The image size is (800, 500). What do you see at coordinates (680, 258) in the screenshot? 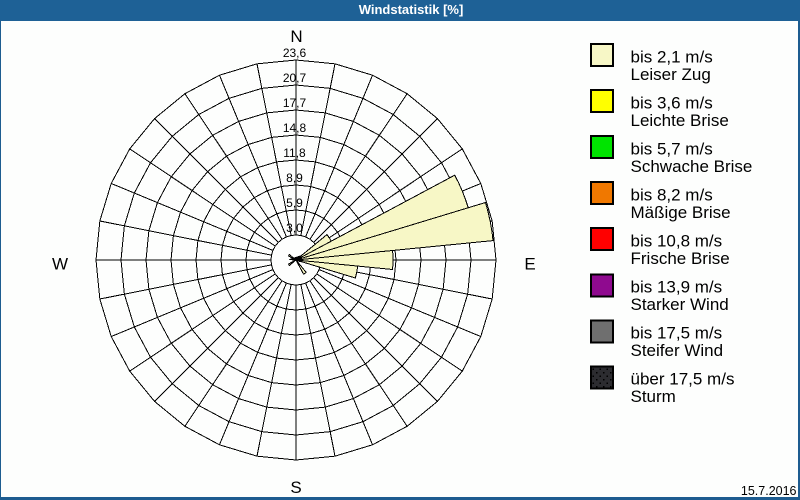
I see `svg-text: Frische Brise` at bounding box center [680, 258].